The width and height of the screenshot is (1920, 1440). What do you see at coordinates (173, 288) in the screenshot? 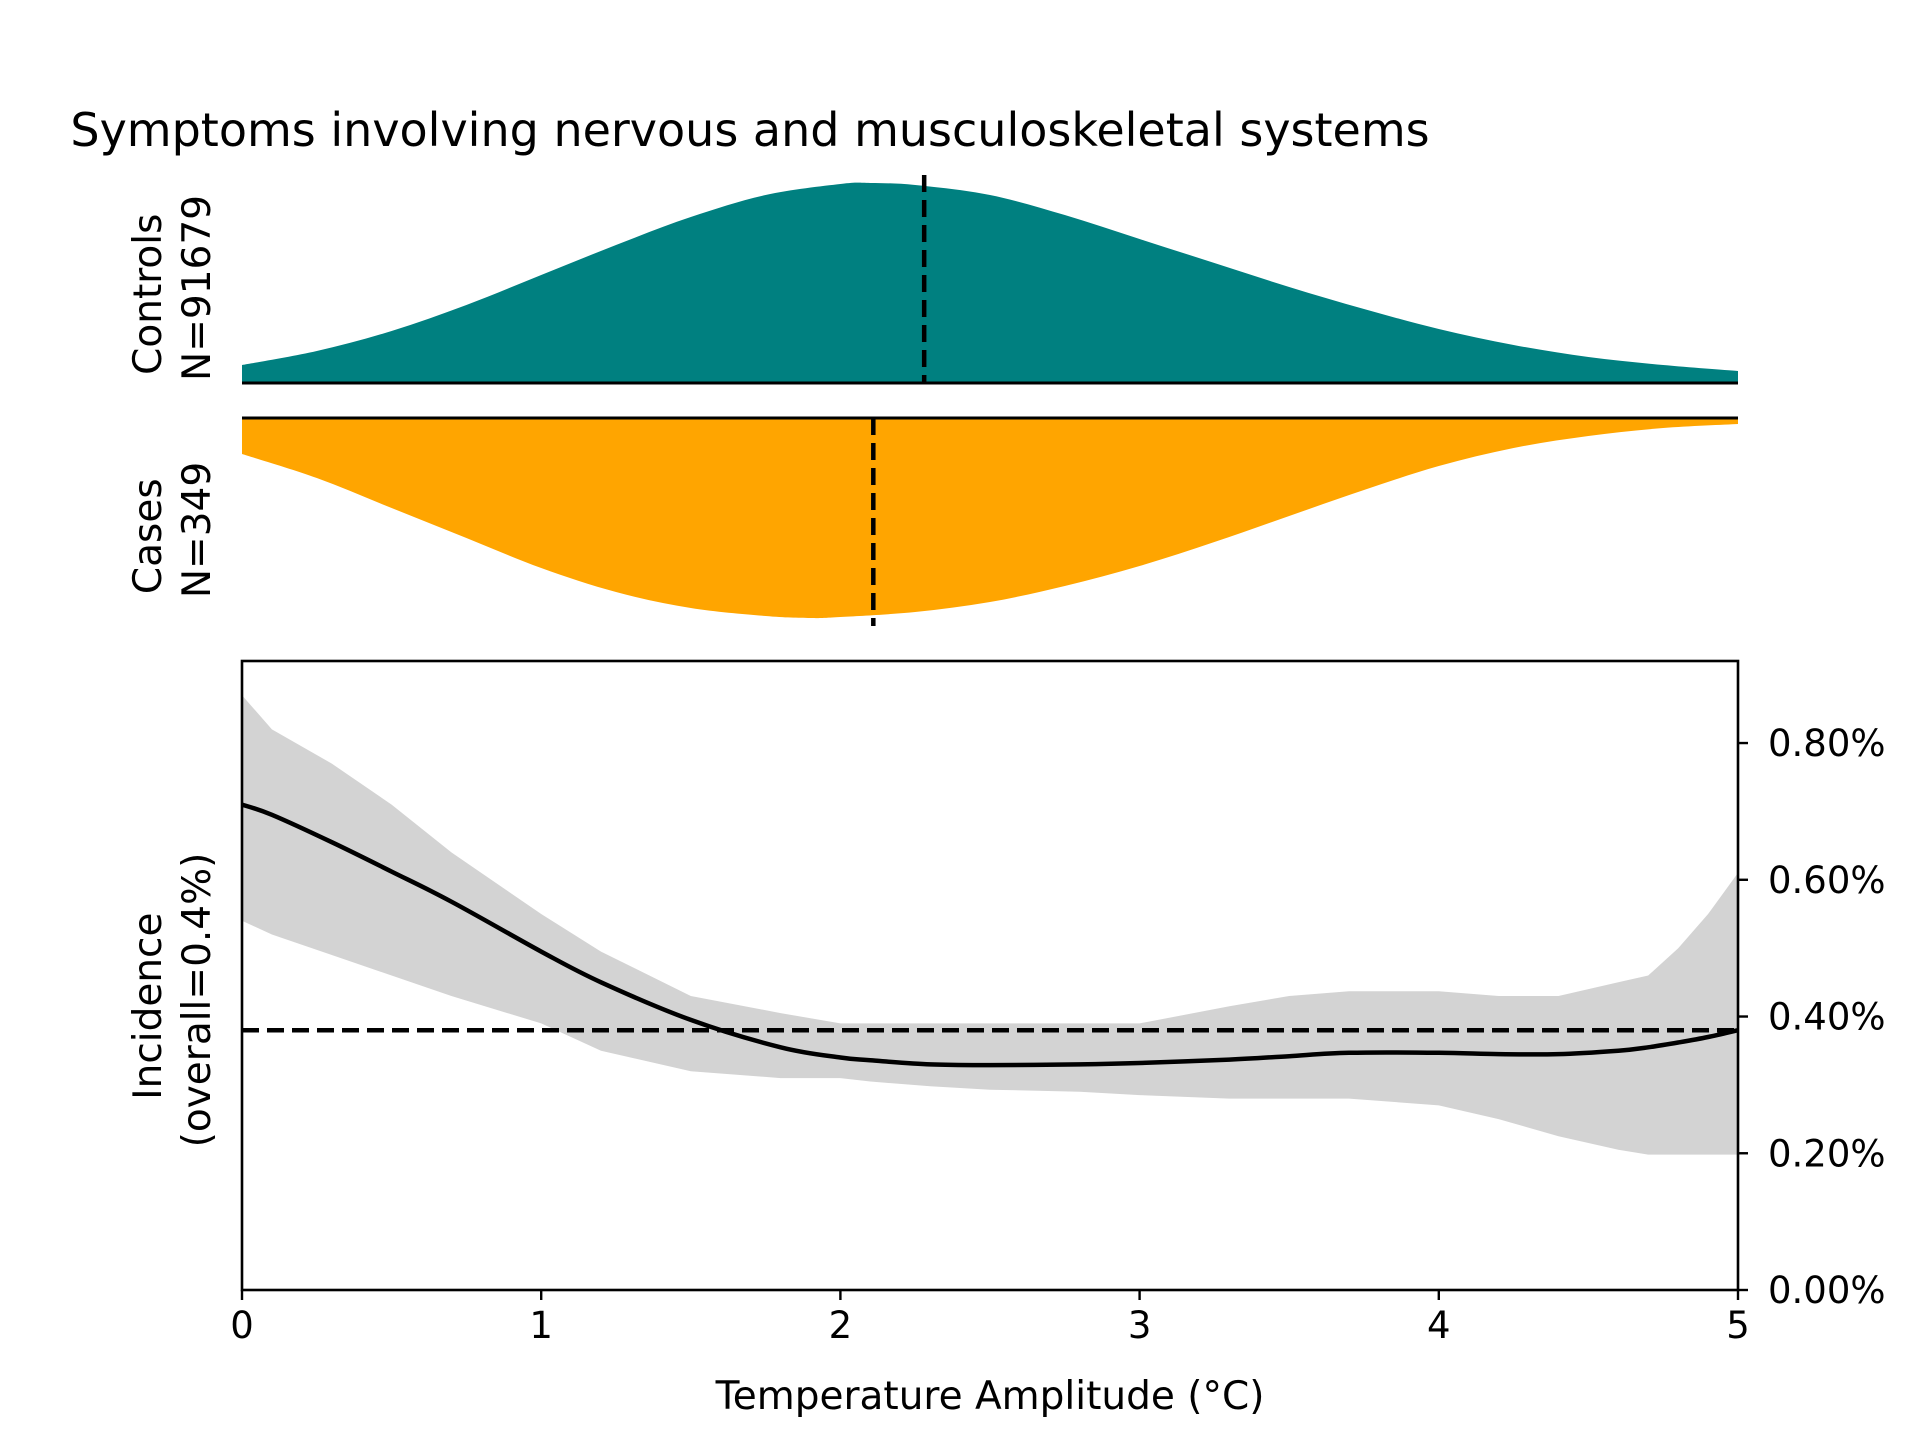
I see `controls-label: Controls N=91679` at bounding box center [173, 288].